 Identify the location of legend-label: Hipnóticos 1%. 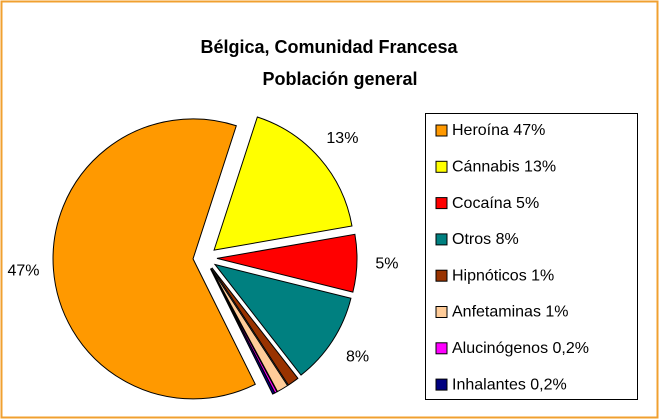
(503, 275).